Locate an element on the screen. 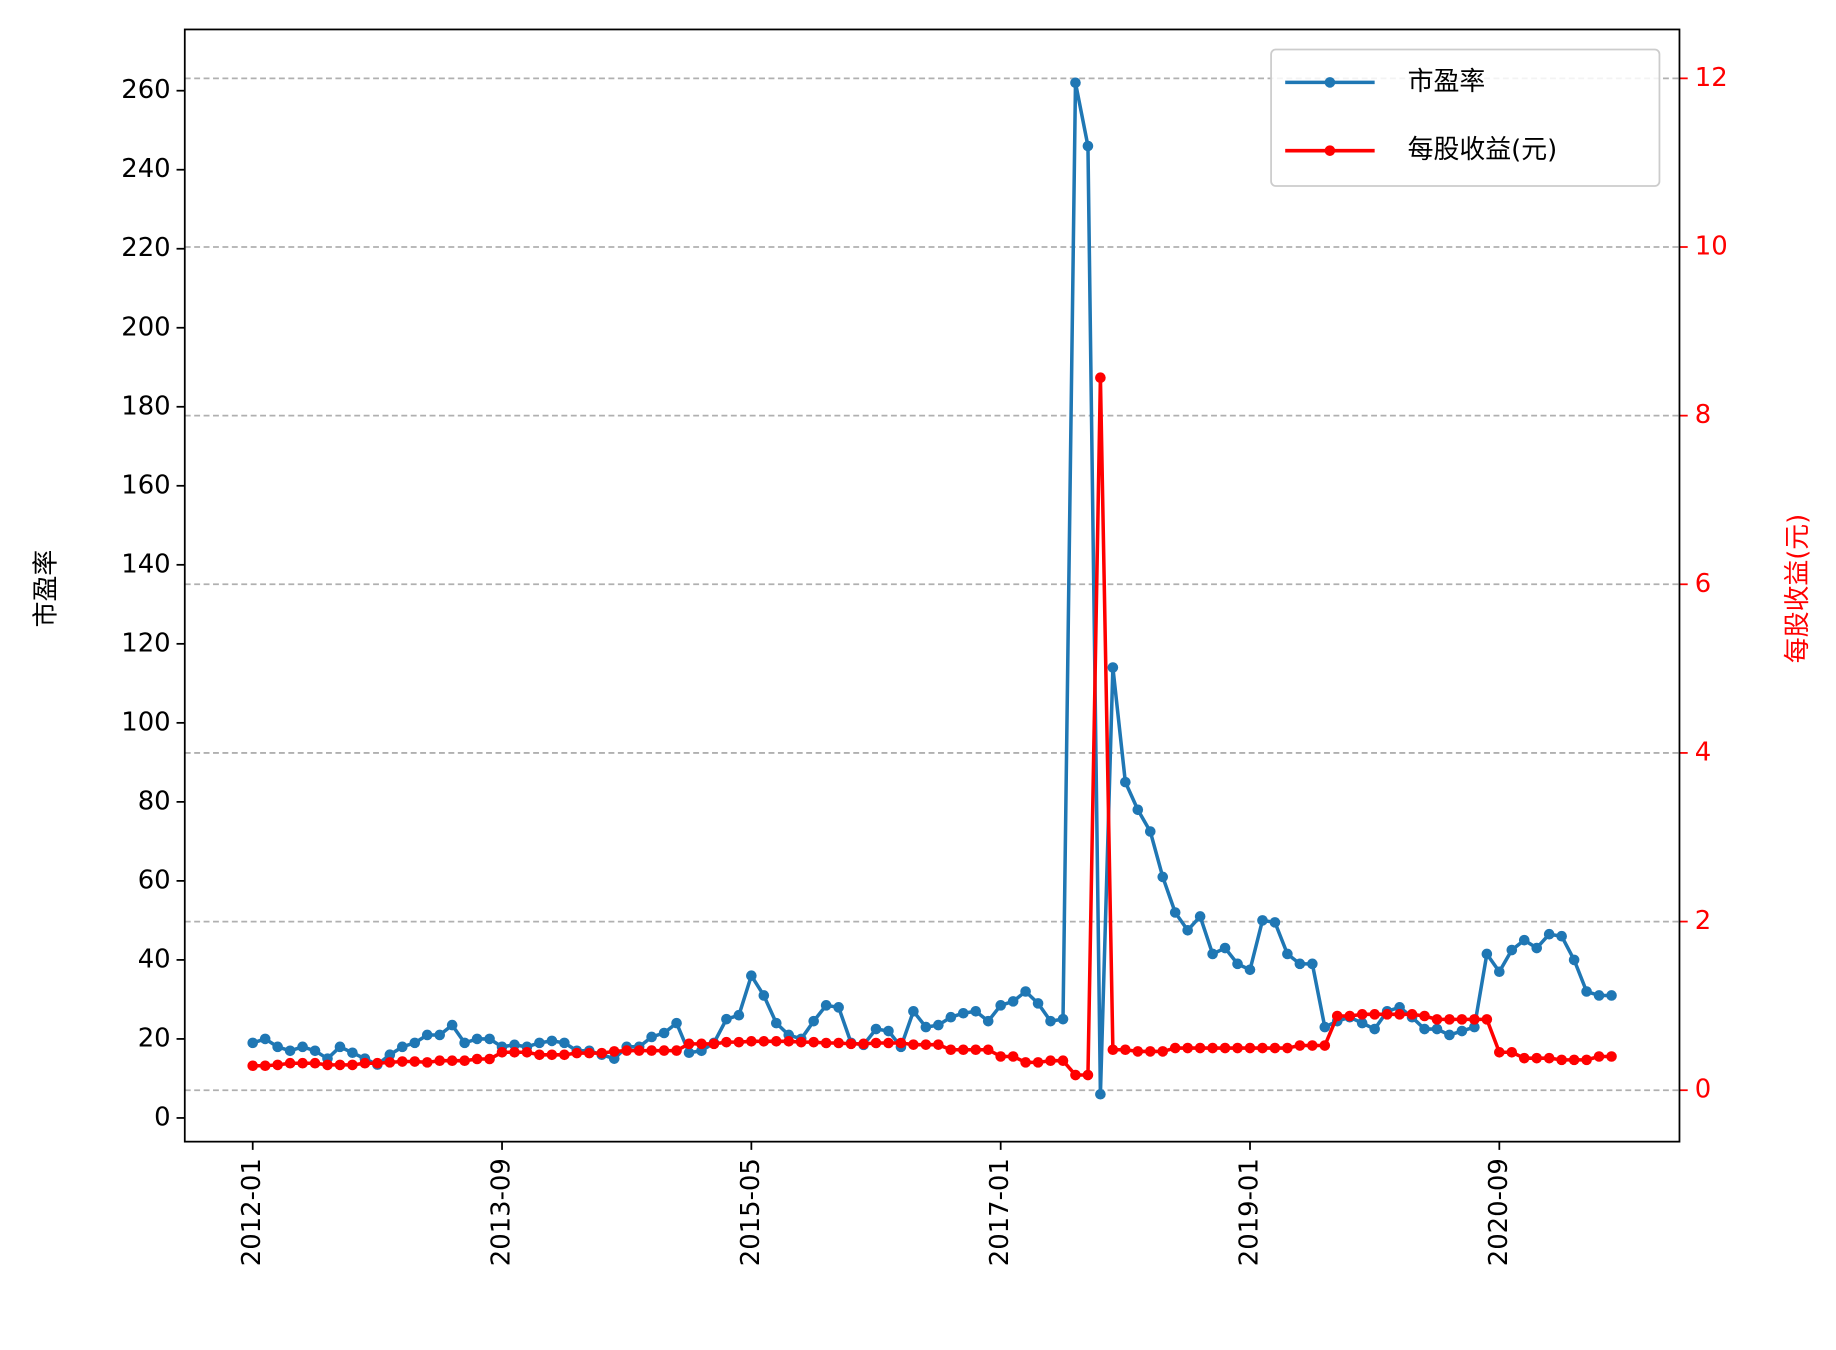  y-tick-label: 260 is located at coordinates (145, 90).